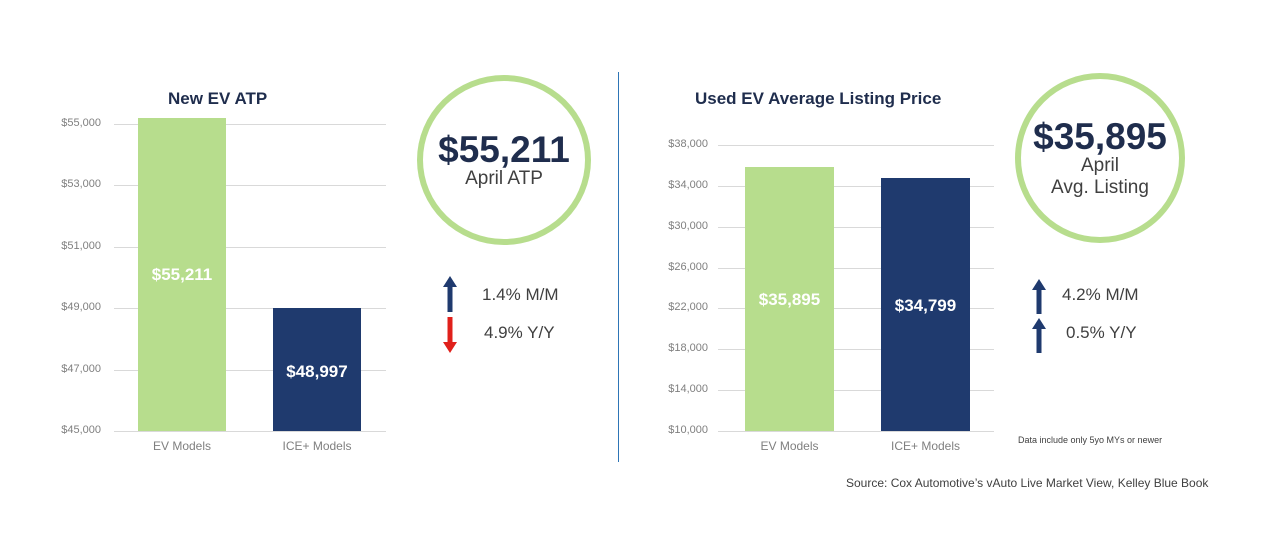  I want to click on y-tick-label: $22,000, so click(688, 307).